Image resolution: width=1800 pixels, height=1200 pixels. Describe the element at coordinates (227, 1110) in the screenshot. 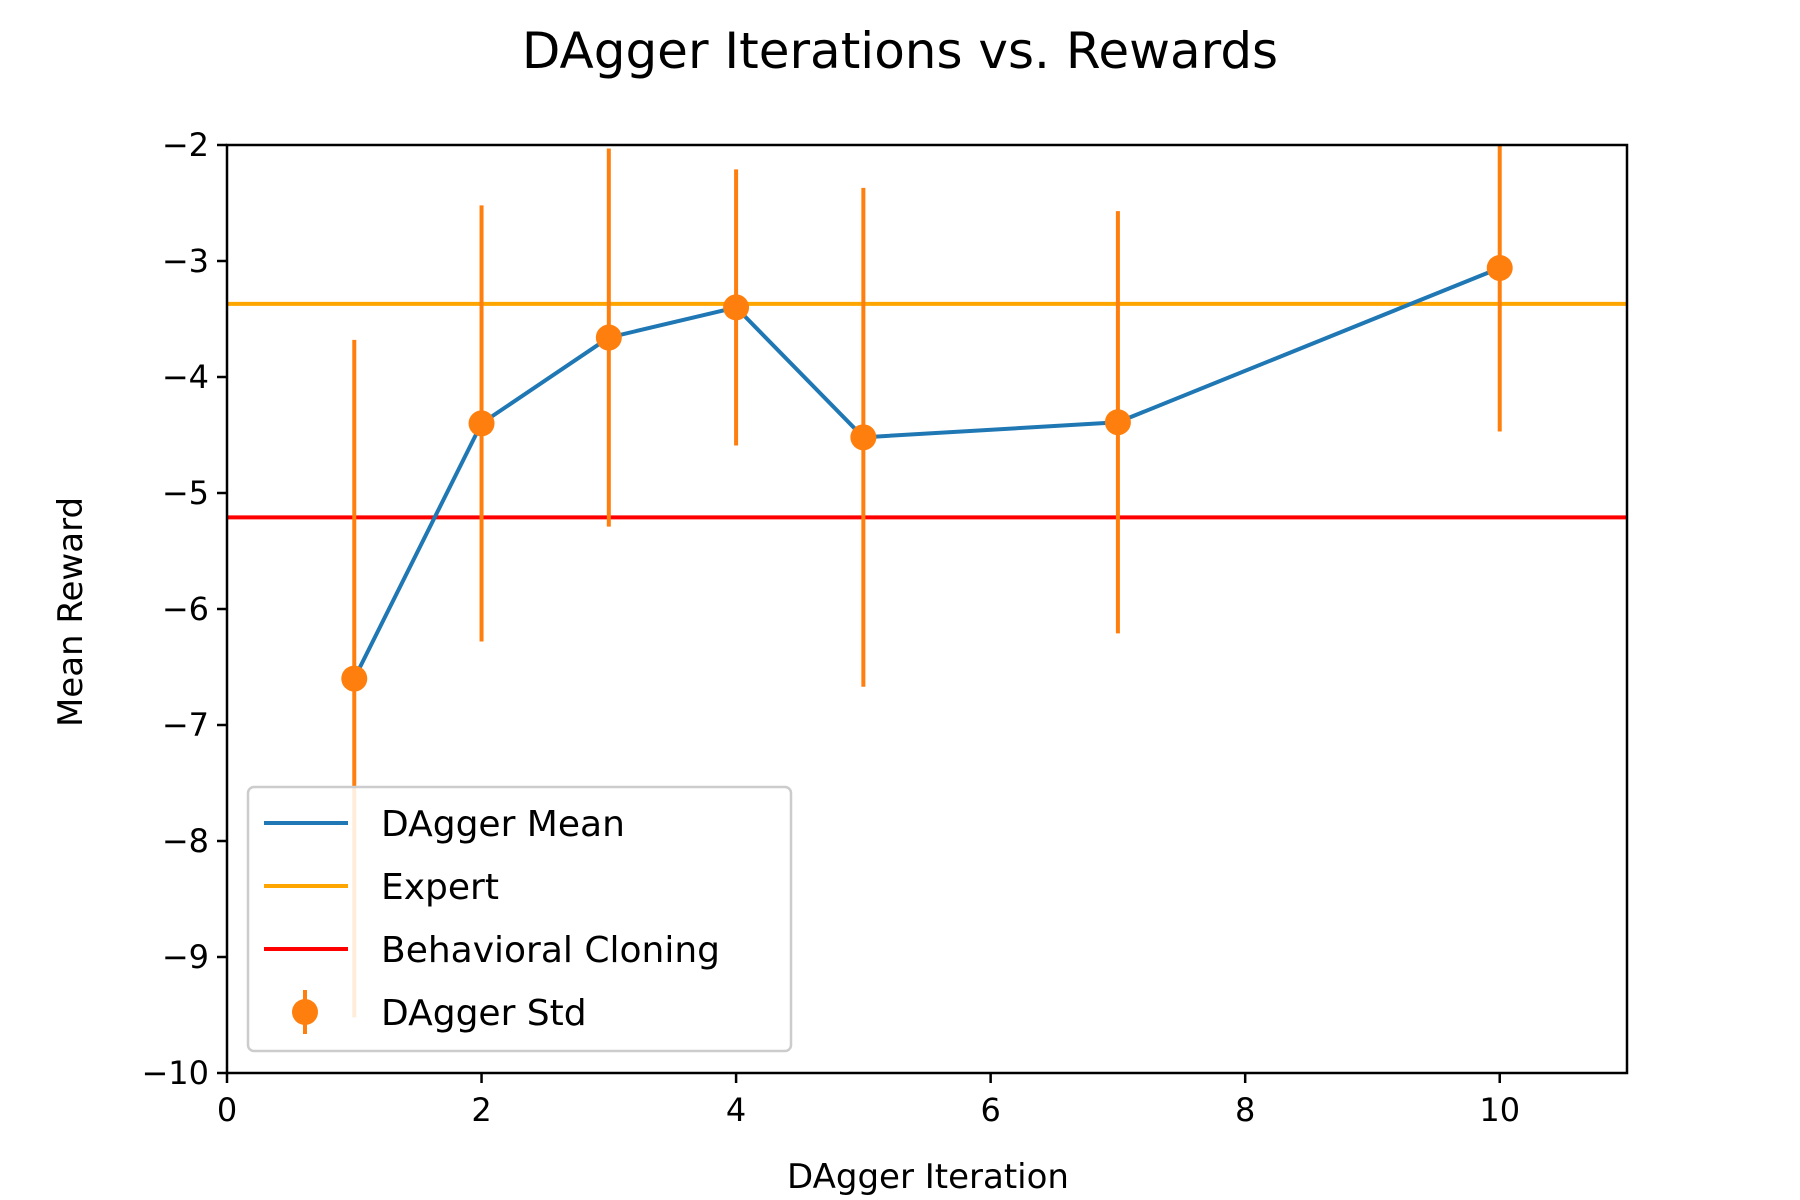

I see `x-tick-label: 0` at that location.